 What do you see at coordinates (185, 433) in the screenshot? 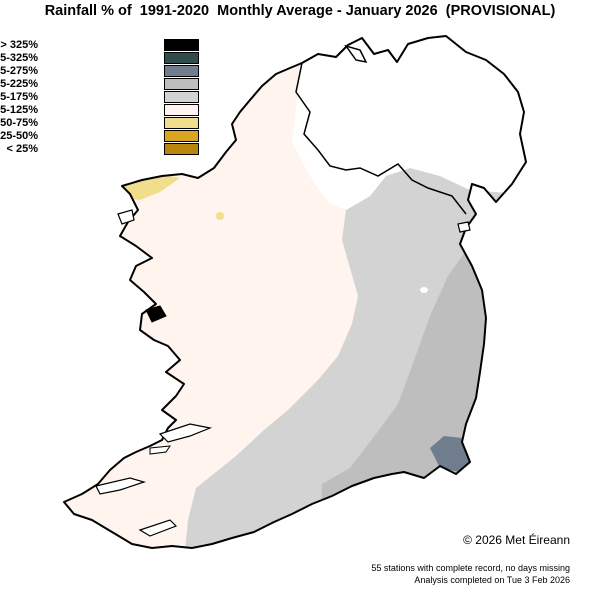
I see `shannon-estuary` at bounding box center [185, 433].